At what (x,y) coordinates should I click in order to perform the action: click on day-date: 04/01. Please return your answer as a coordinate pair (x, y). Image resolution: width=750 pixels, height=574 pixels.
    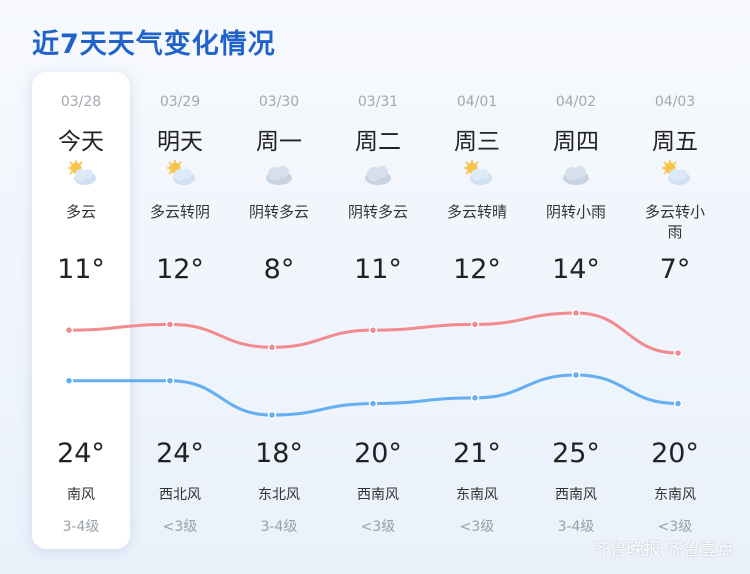
    Looking at the image, I should click on (477, 102).